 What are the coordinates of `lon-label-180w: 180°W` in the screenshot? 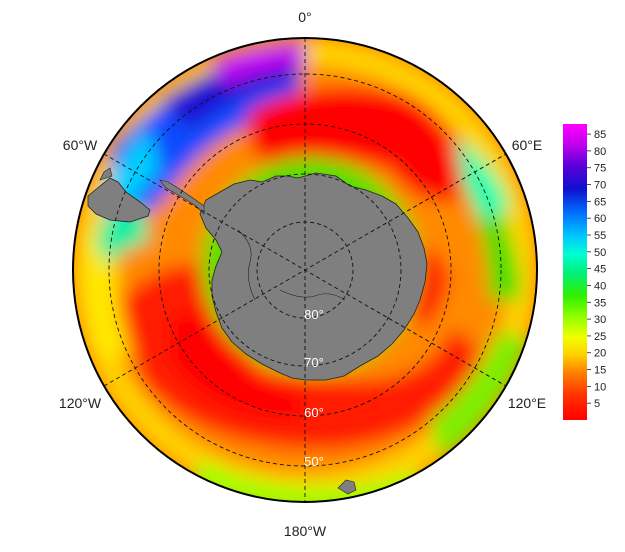 It's located at (305, 531).